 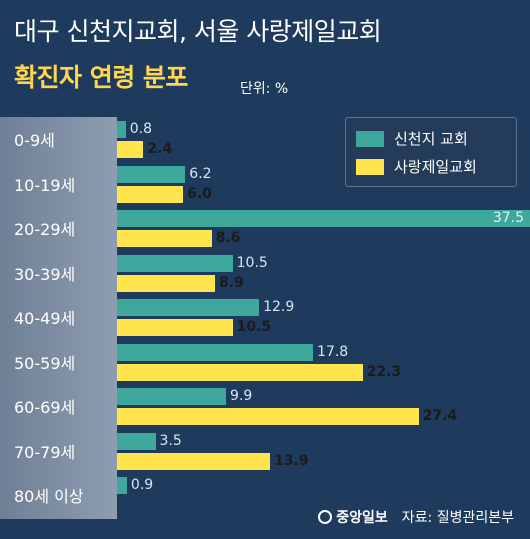 I want to click on chart-subtitle: 확진자 연령 분포, so click(x=101, y=77).